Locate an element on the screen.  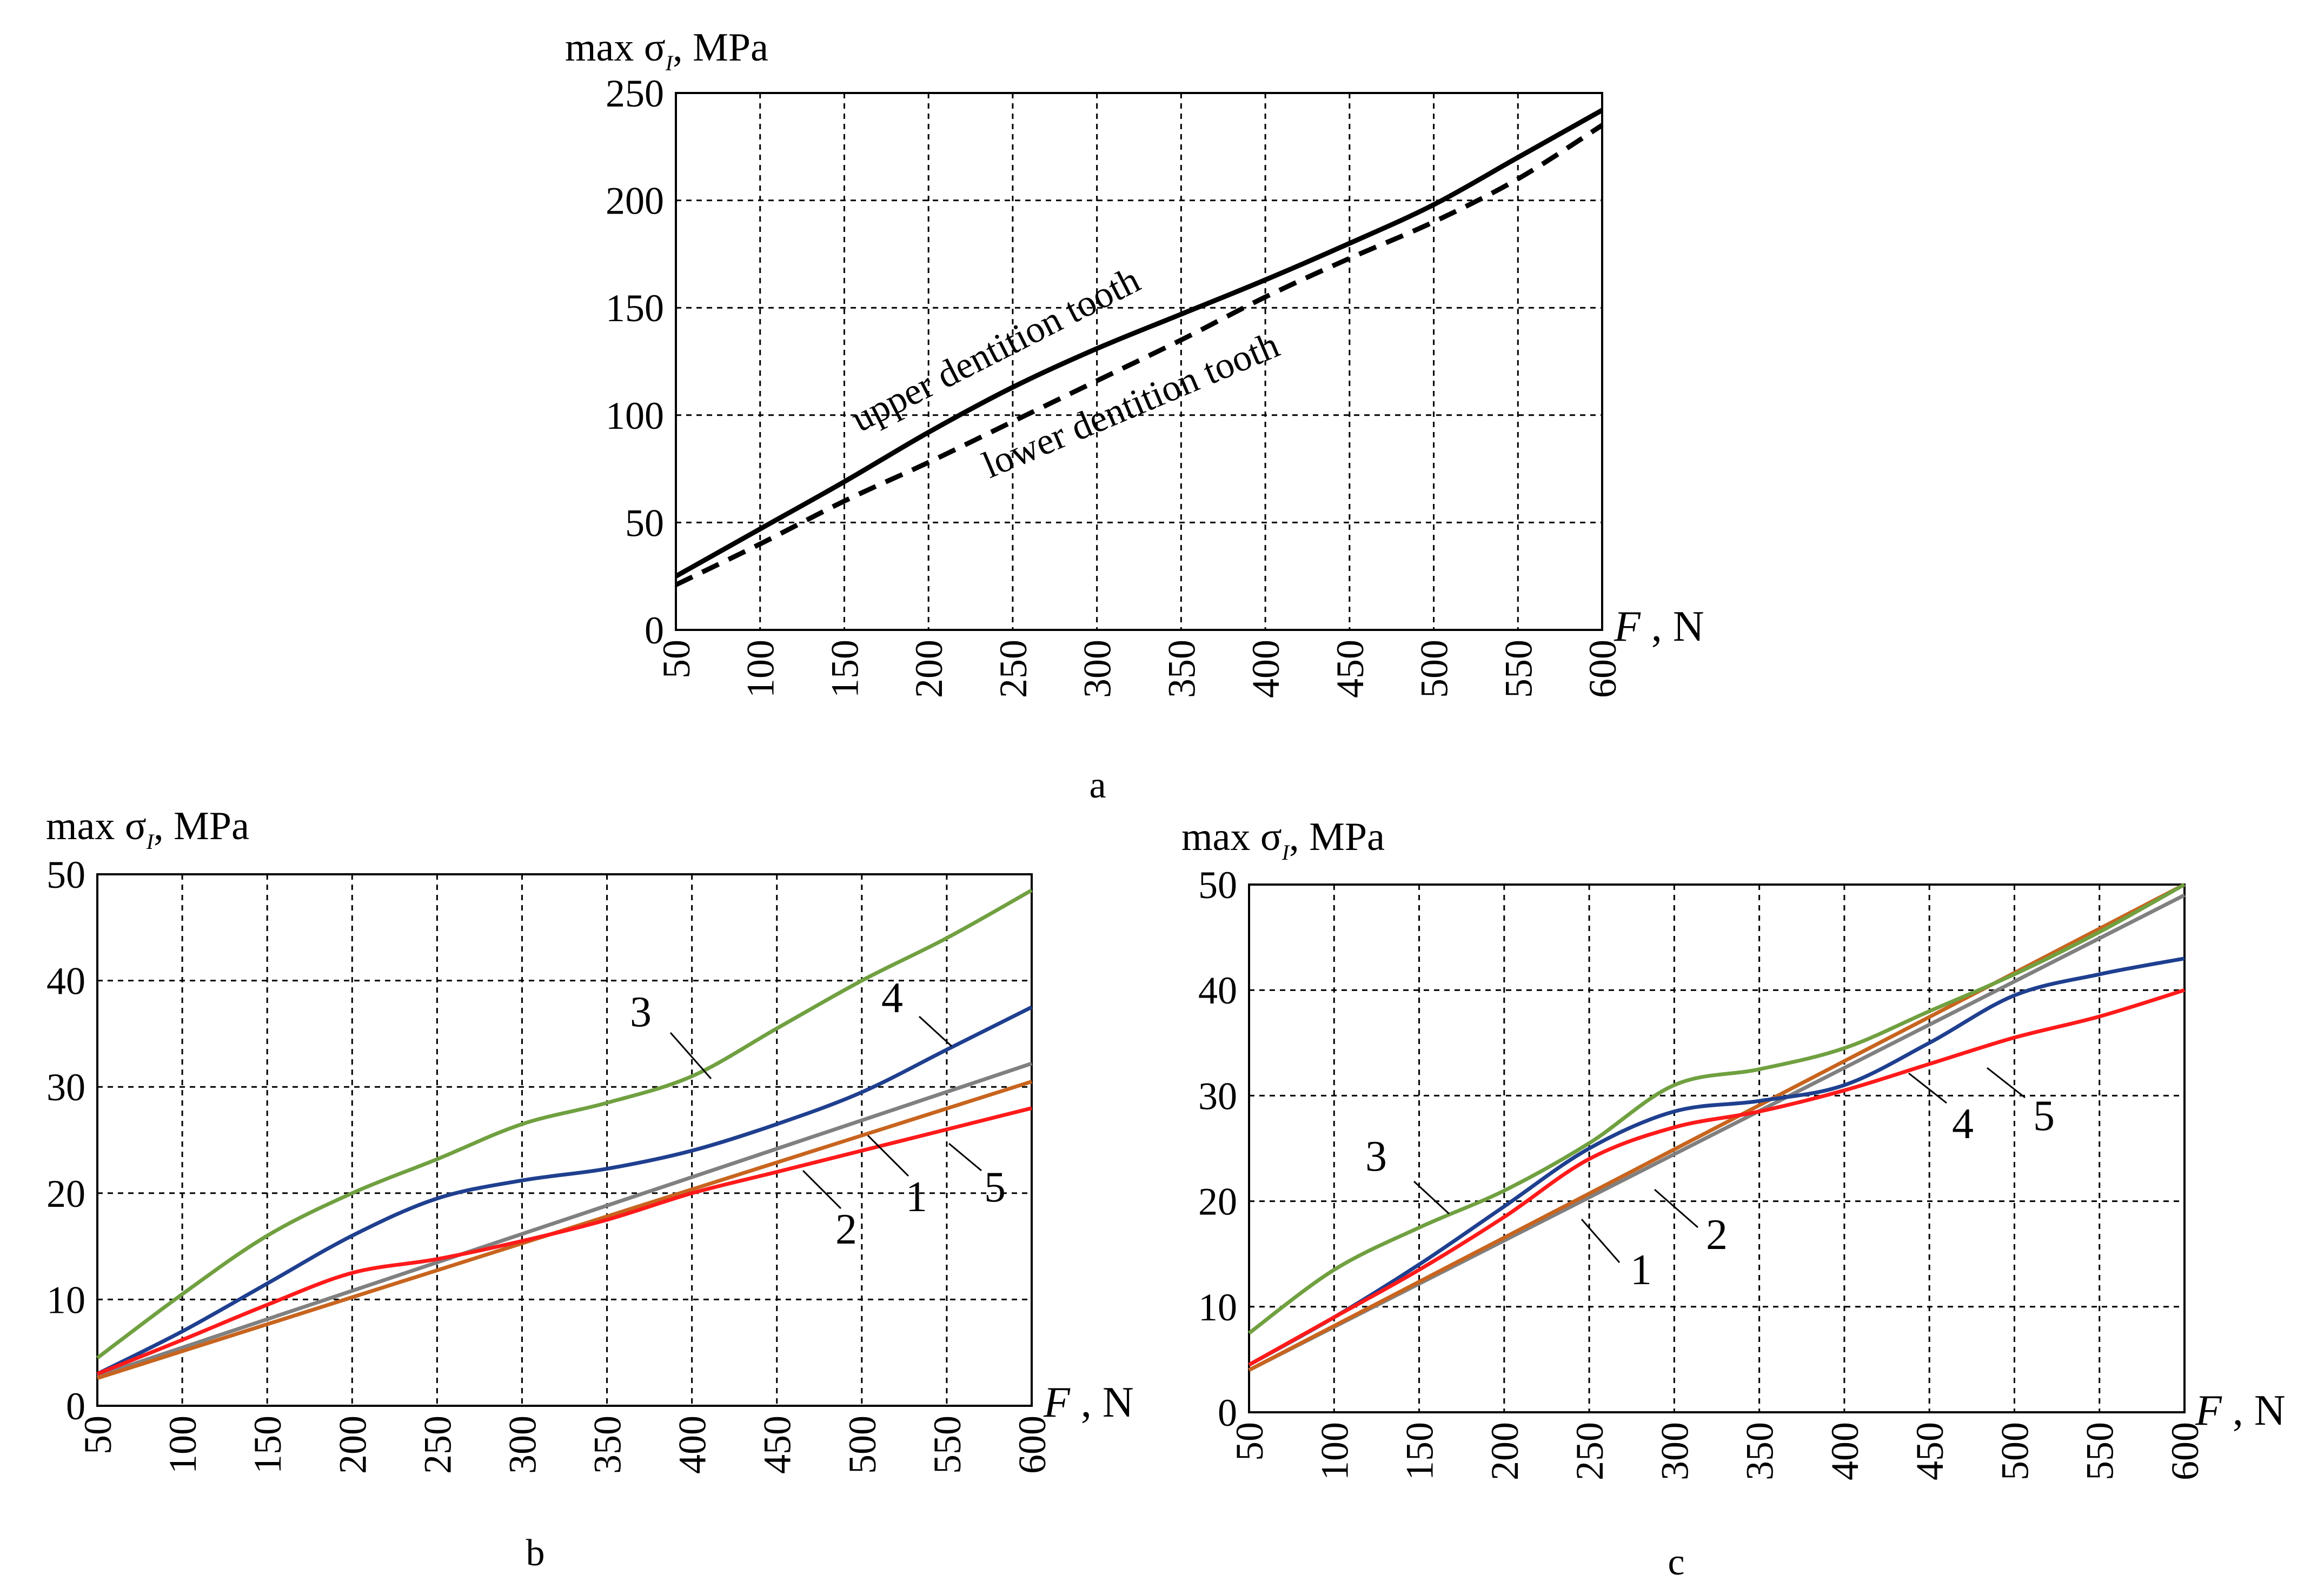
y-tick-label: 200 is located at coordinates (635, 201).